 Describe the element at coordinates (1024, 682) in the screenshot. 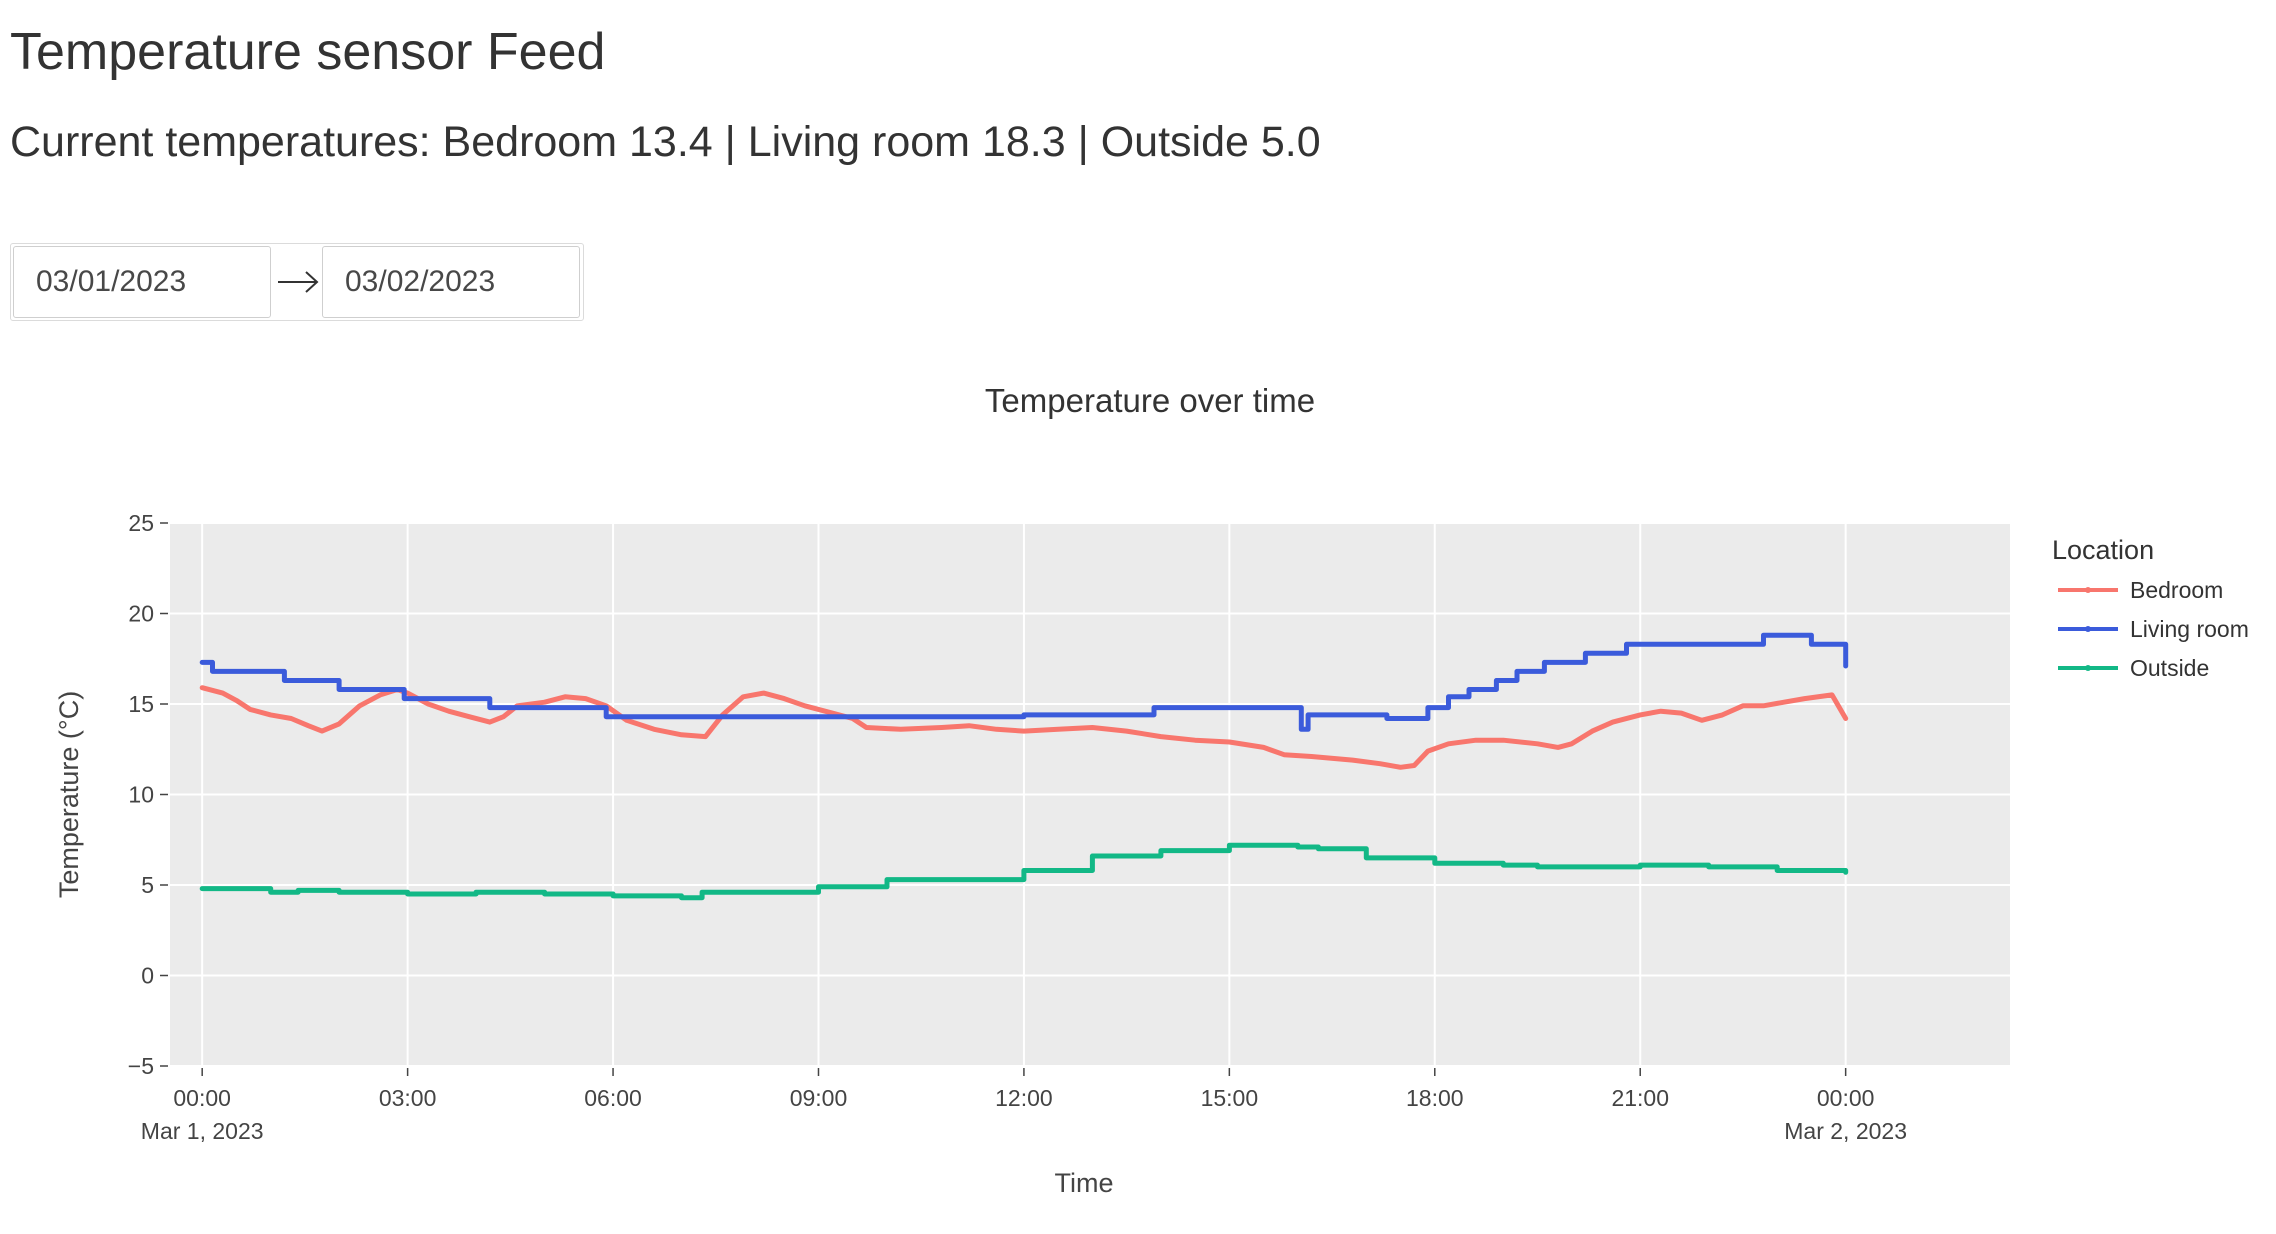

I see `series-line-living-room` at that location.